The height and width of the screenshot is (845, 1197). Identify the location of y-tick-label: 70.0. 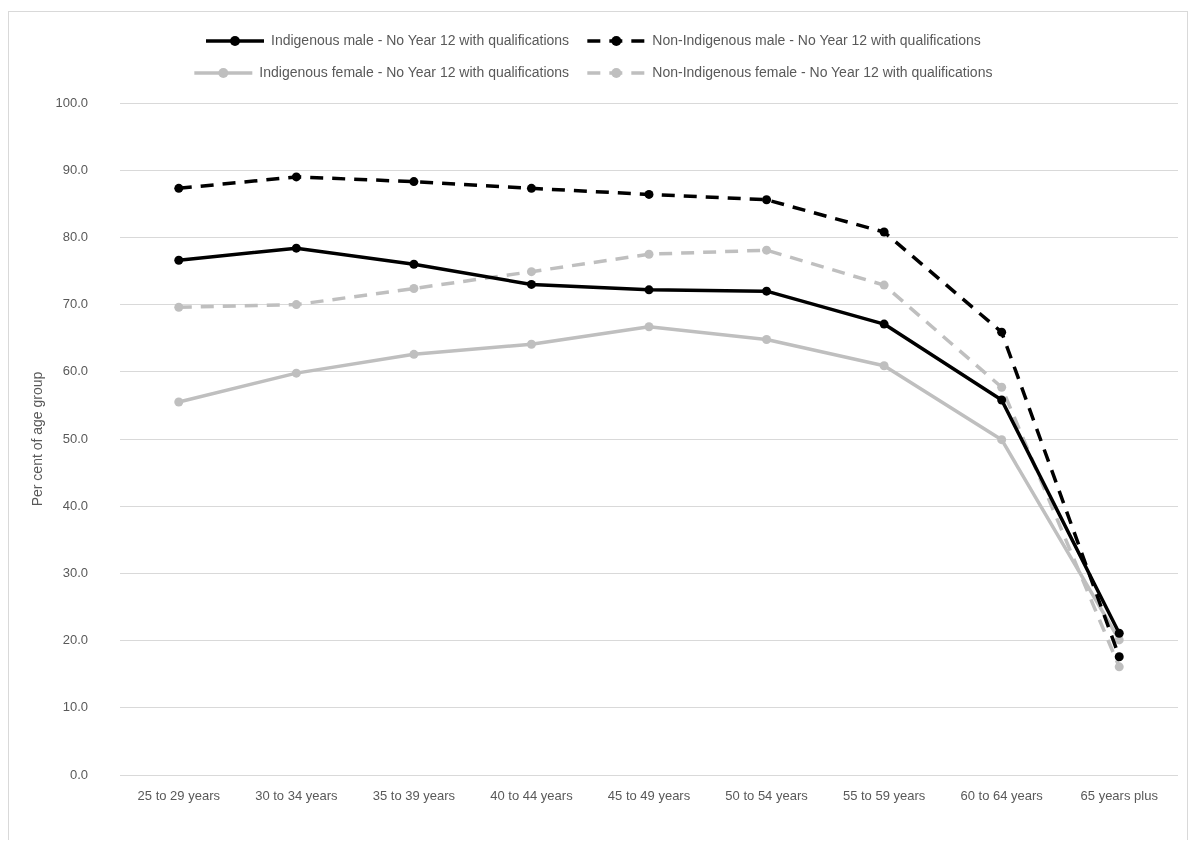
(75, 304).